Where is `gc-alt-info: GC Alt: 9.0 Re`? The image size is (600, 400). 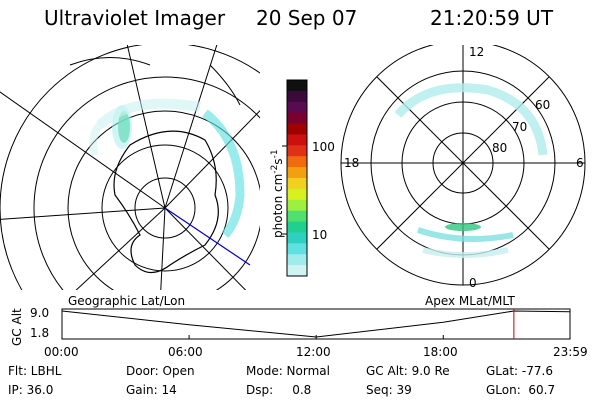 gc-alt-info: GC Alt: 9.0 Re is located at coordinates (408, 371).